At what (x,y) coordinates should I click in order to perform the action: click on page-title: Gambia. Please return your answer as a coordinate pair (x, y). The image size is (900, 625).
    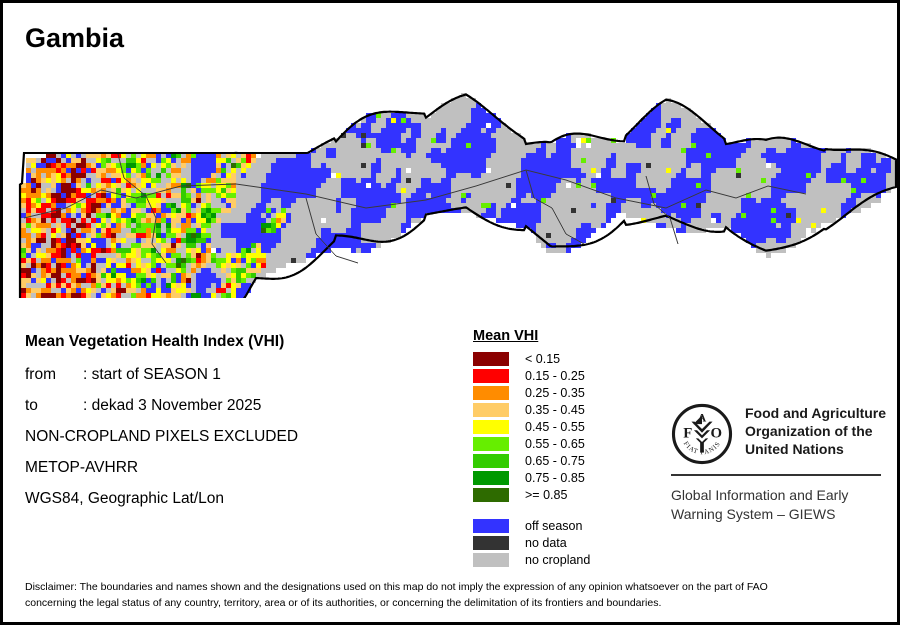
    Looking at the image, I should click on (75, 38).